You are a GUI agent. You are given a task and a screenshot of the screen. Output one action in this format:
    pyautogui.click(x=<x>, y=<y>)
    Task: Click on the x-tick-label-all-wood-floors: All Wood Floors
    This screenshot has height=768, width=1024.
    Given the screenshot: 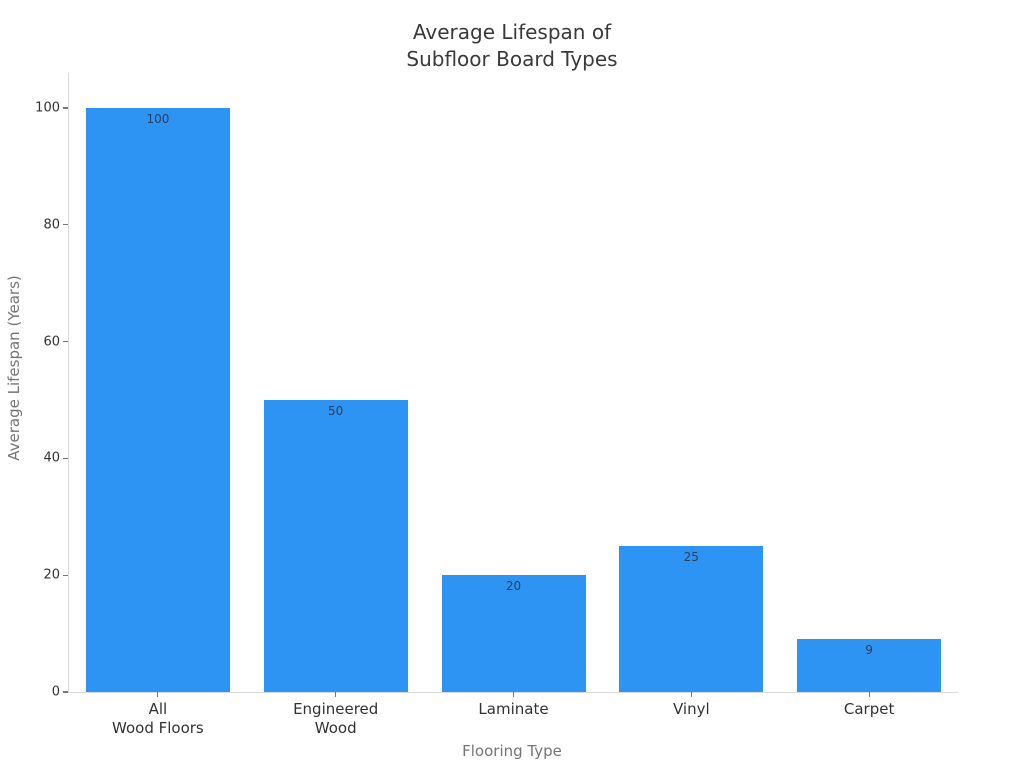 What is the action you would take?
    pyautogui.click(x=158, y=718)
    